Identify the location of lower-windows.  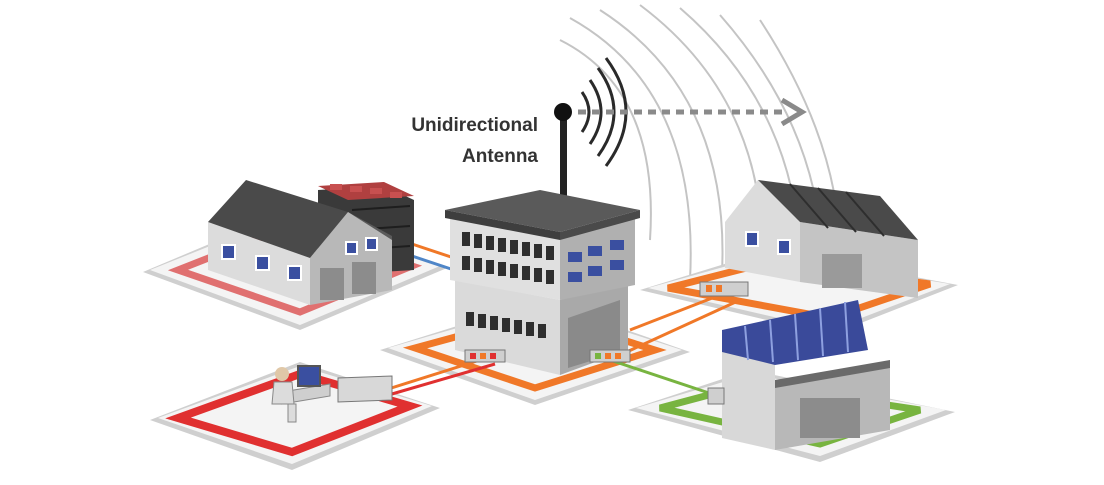
(506, 325).